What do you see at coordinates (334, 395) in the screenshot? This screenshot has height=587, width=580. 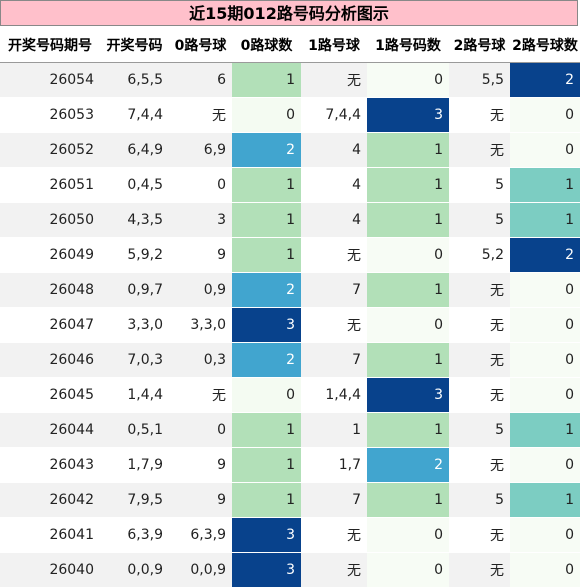 I see `table-cell-r9-c4: 1,4,4` at bounding box center [334, 395].